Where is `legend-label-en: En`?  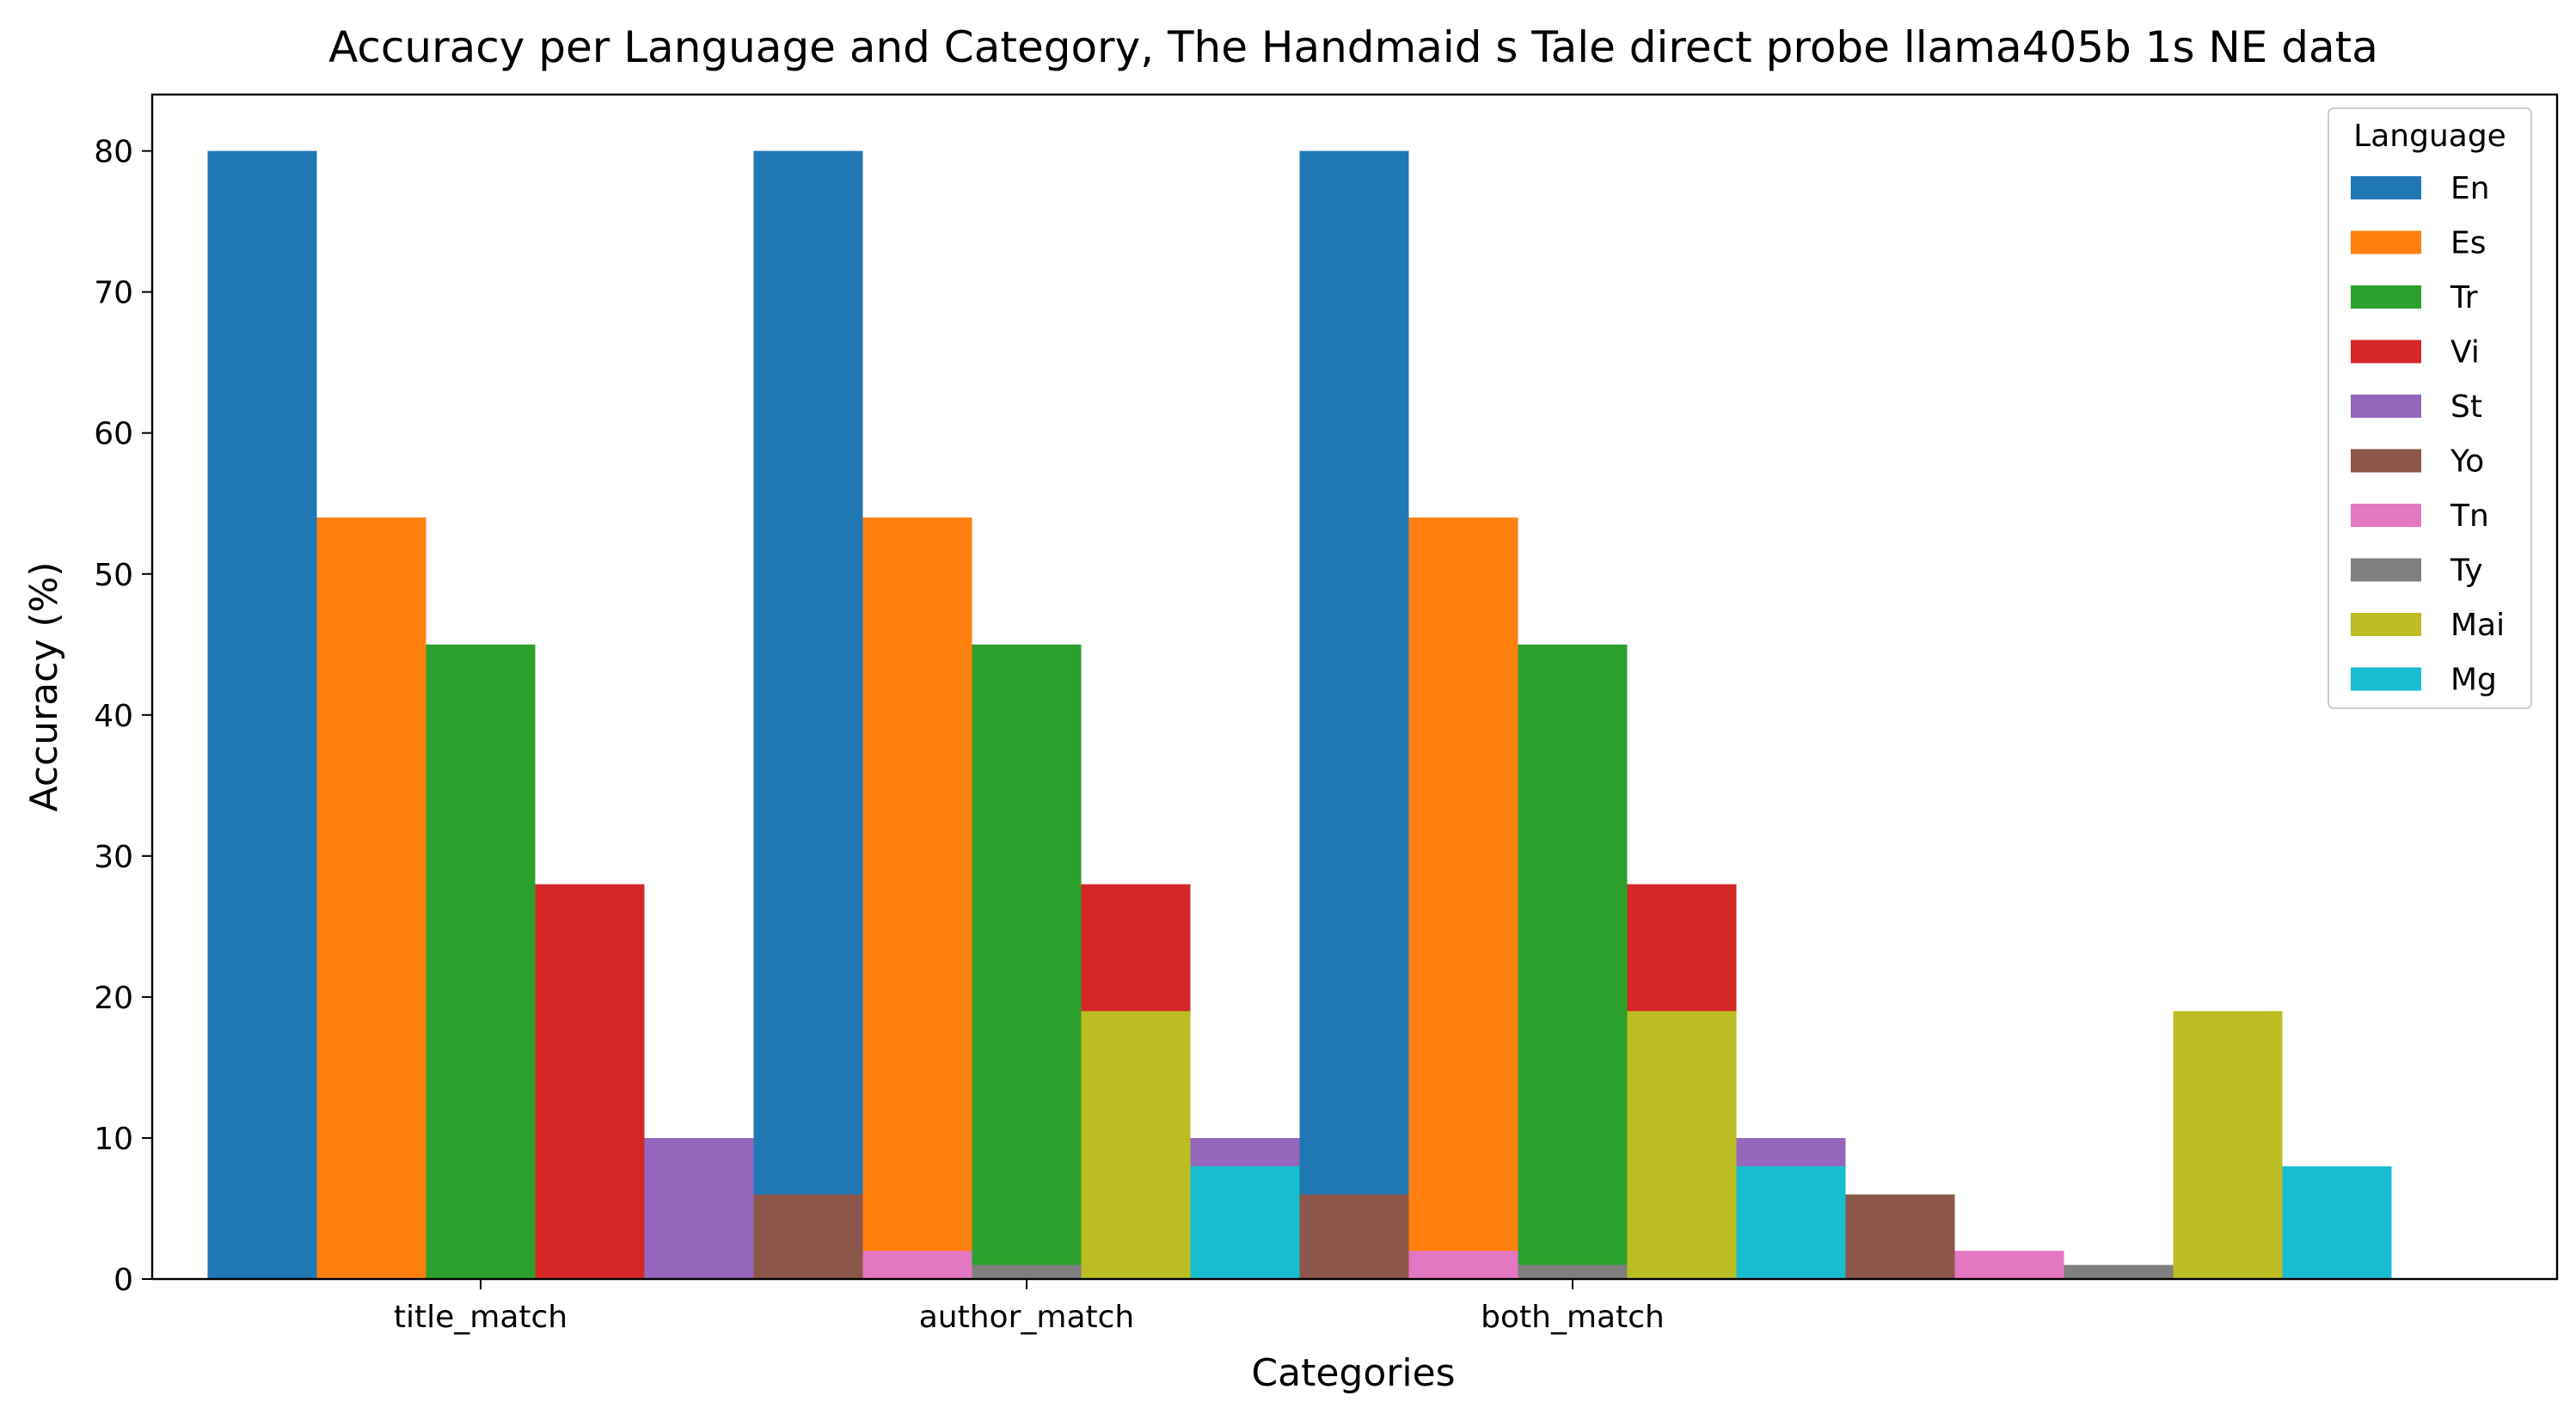 legend-label-en: En is located at coordinates (2470, 188).